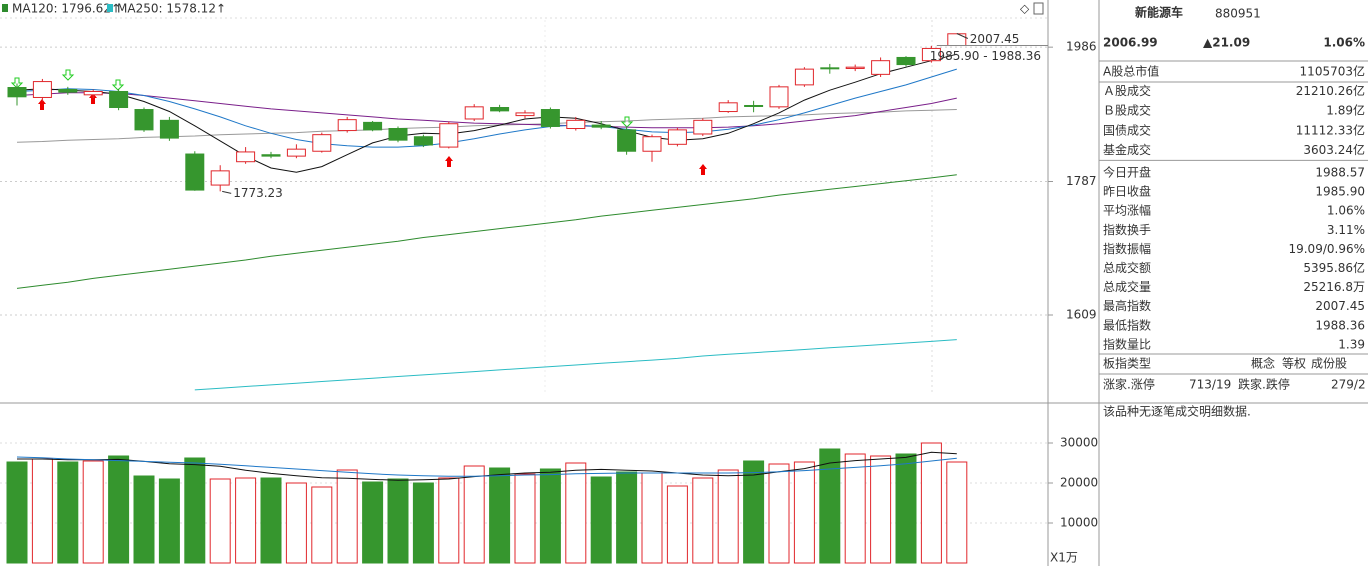  What do you see at coordinates (1127, 191) in the screenshot?
I see `row-label: 昨日收盘` at bounding box center [1127, 191].